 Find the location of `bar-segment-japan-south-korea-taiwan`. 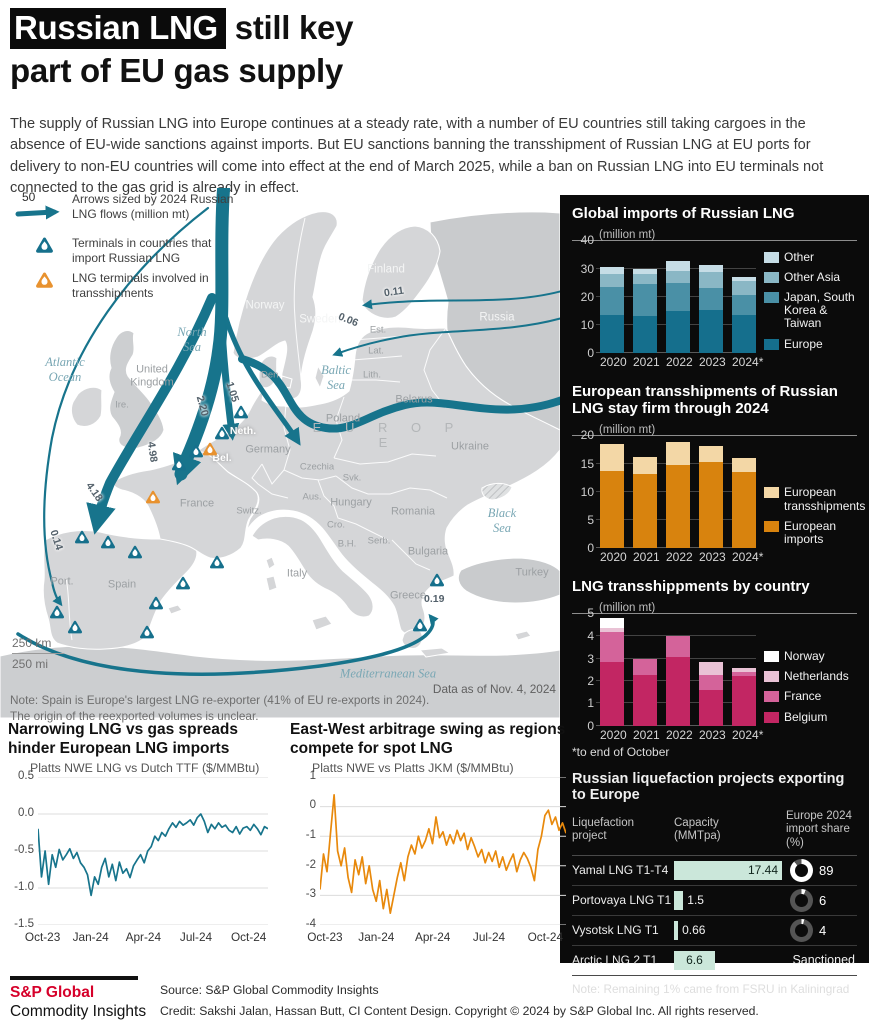

bar-segment-japan-south-korea-taiwan is located at coordinates (645, 300).